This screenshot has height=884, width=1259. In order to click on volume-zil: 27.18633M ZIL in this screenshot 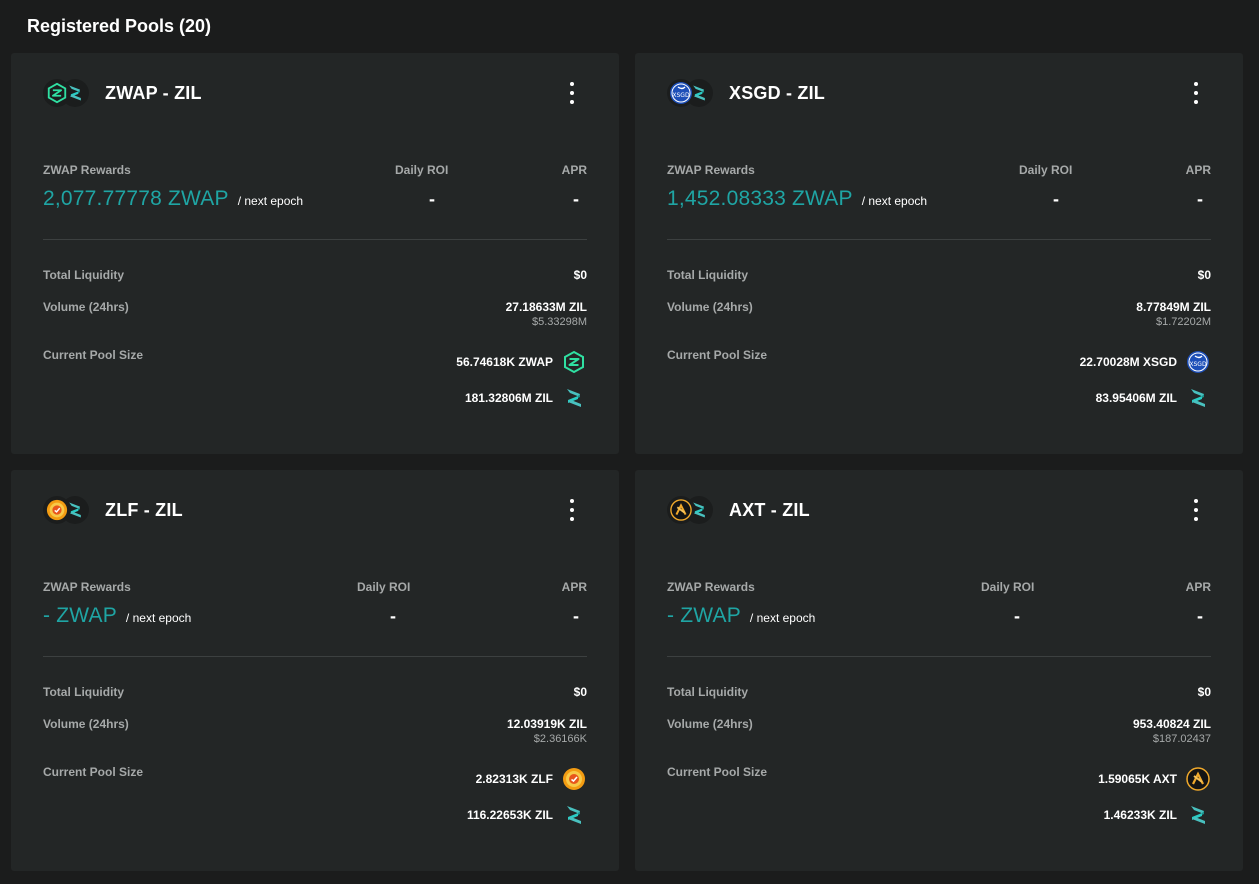, I will do `click(546, 307)`.